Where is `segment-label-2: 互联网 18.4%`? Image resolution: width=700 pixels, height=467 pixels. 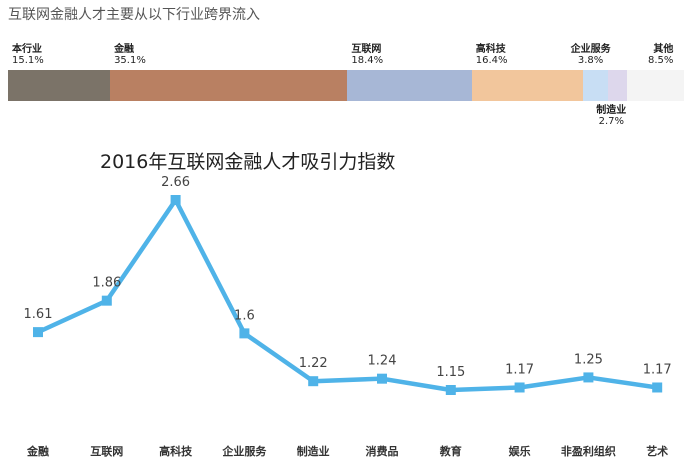
segment-label-2: 互联网 18.4% is located at coordinates (367, 55).